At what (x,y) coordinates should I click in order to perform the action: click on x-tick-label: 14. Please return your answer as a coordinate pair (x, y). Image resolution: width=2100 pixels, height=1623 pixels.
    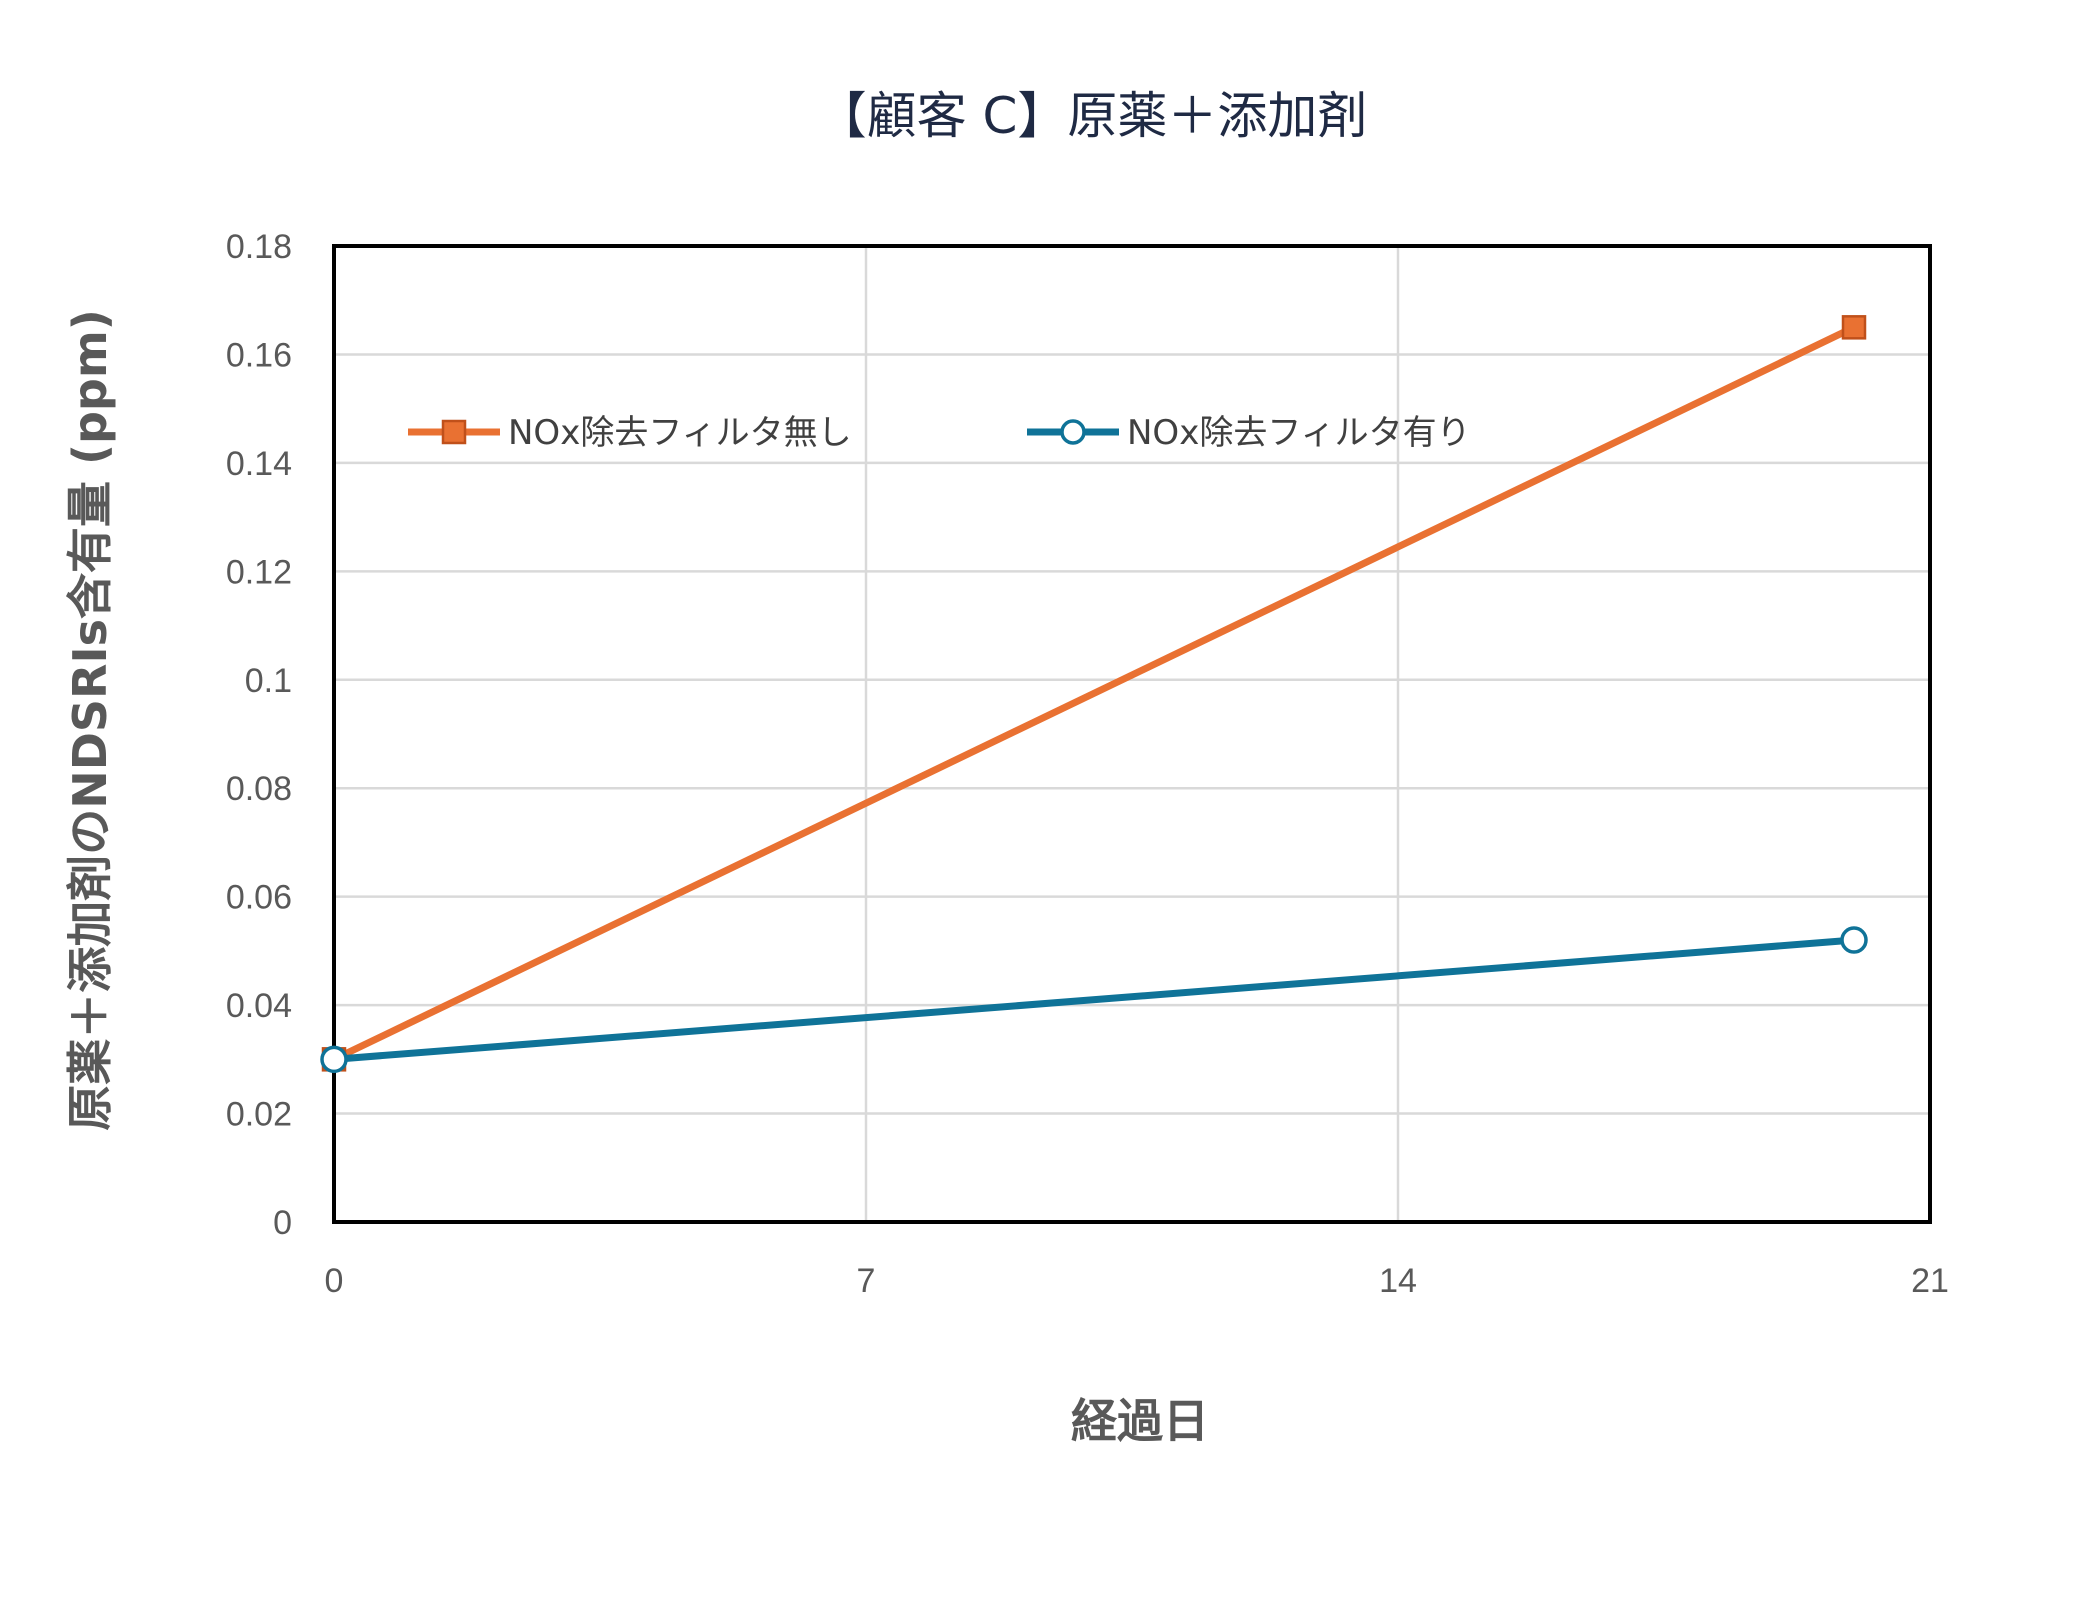
    Looking at the image, I should click on (1398, 1281).